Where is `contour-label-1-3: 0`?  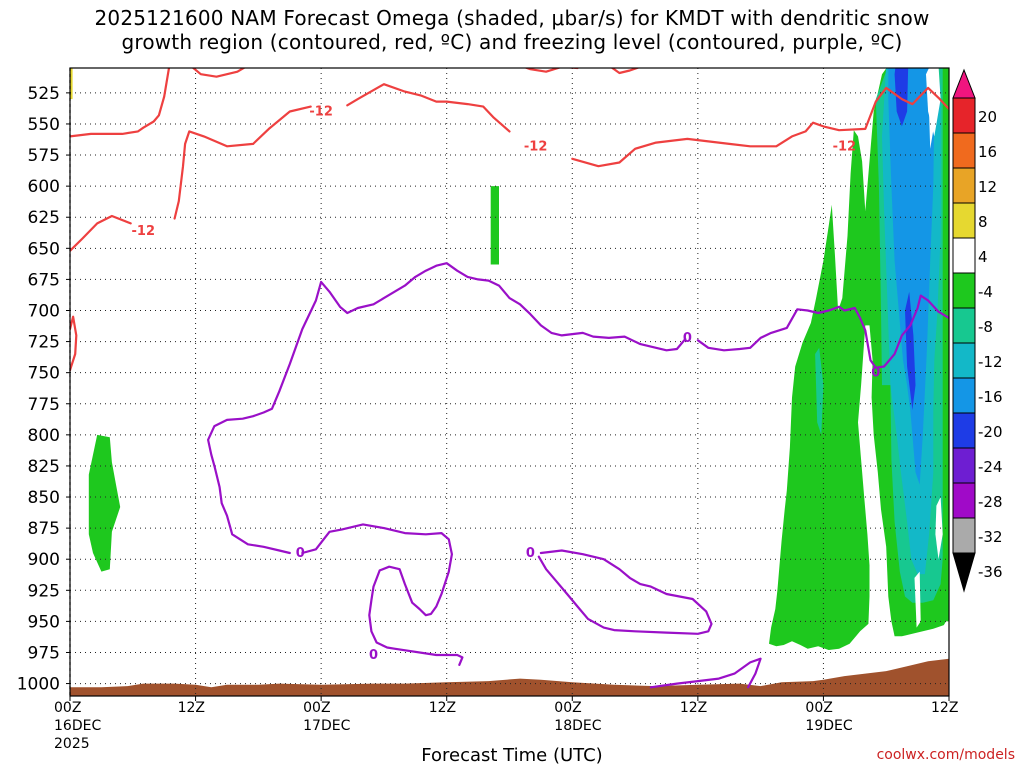
contour-label-1-3: 0 is located at coordinates (687, 338).